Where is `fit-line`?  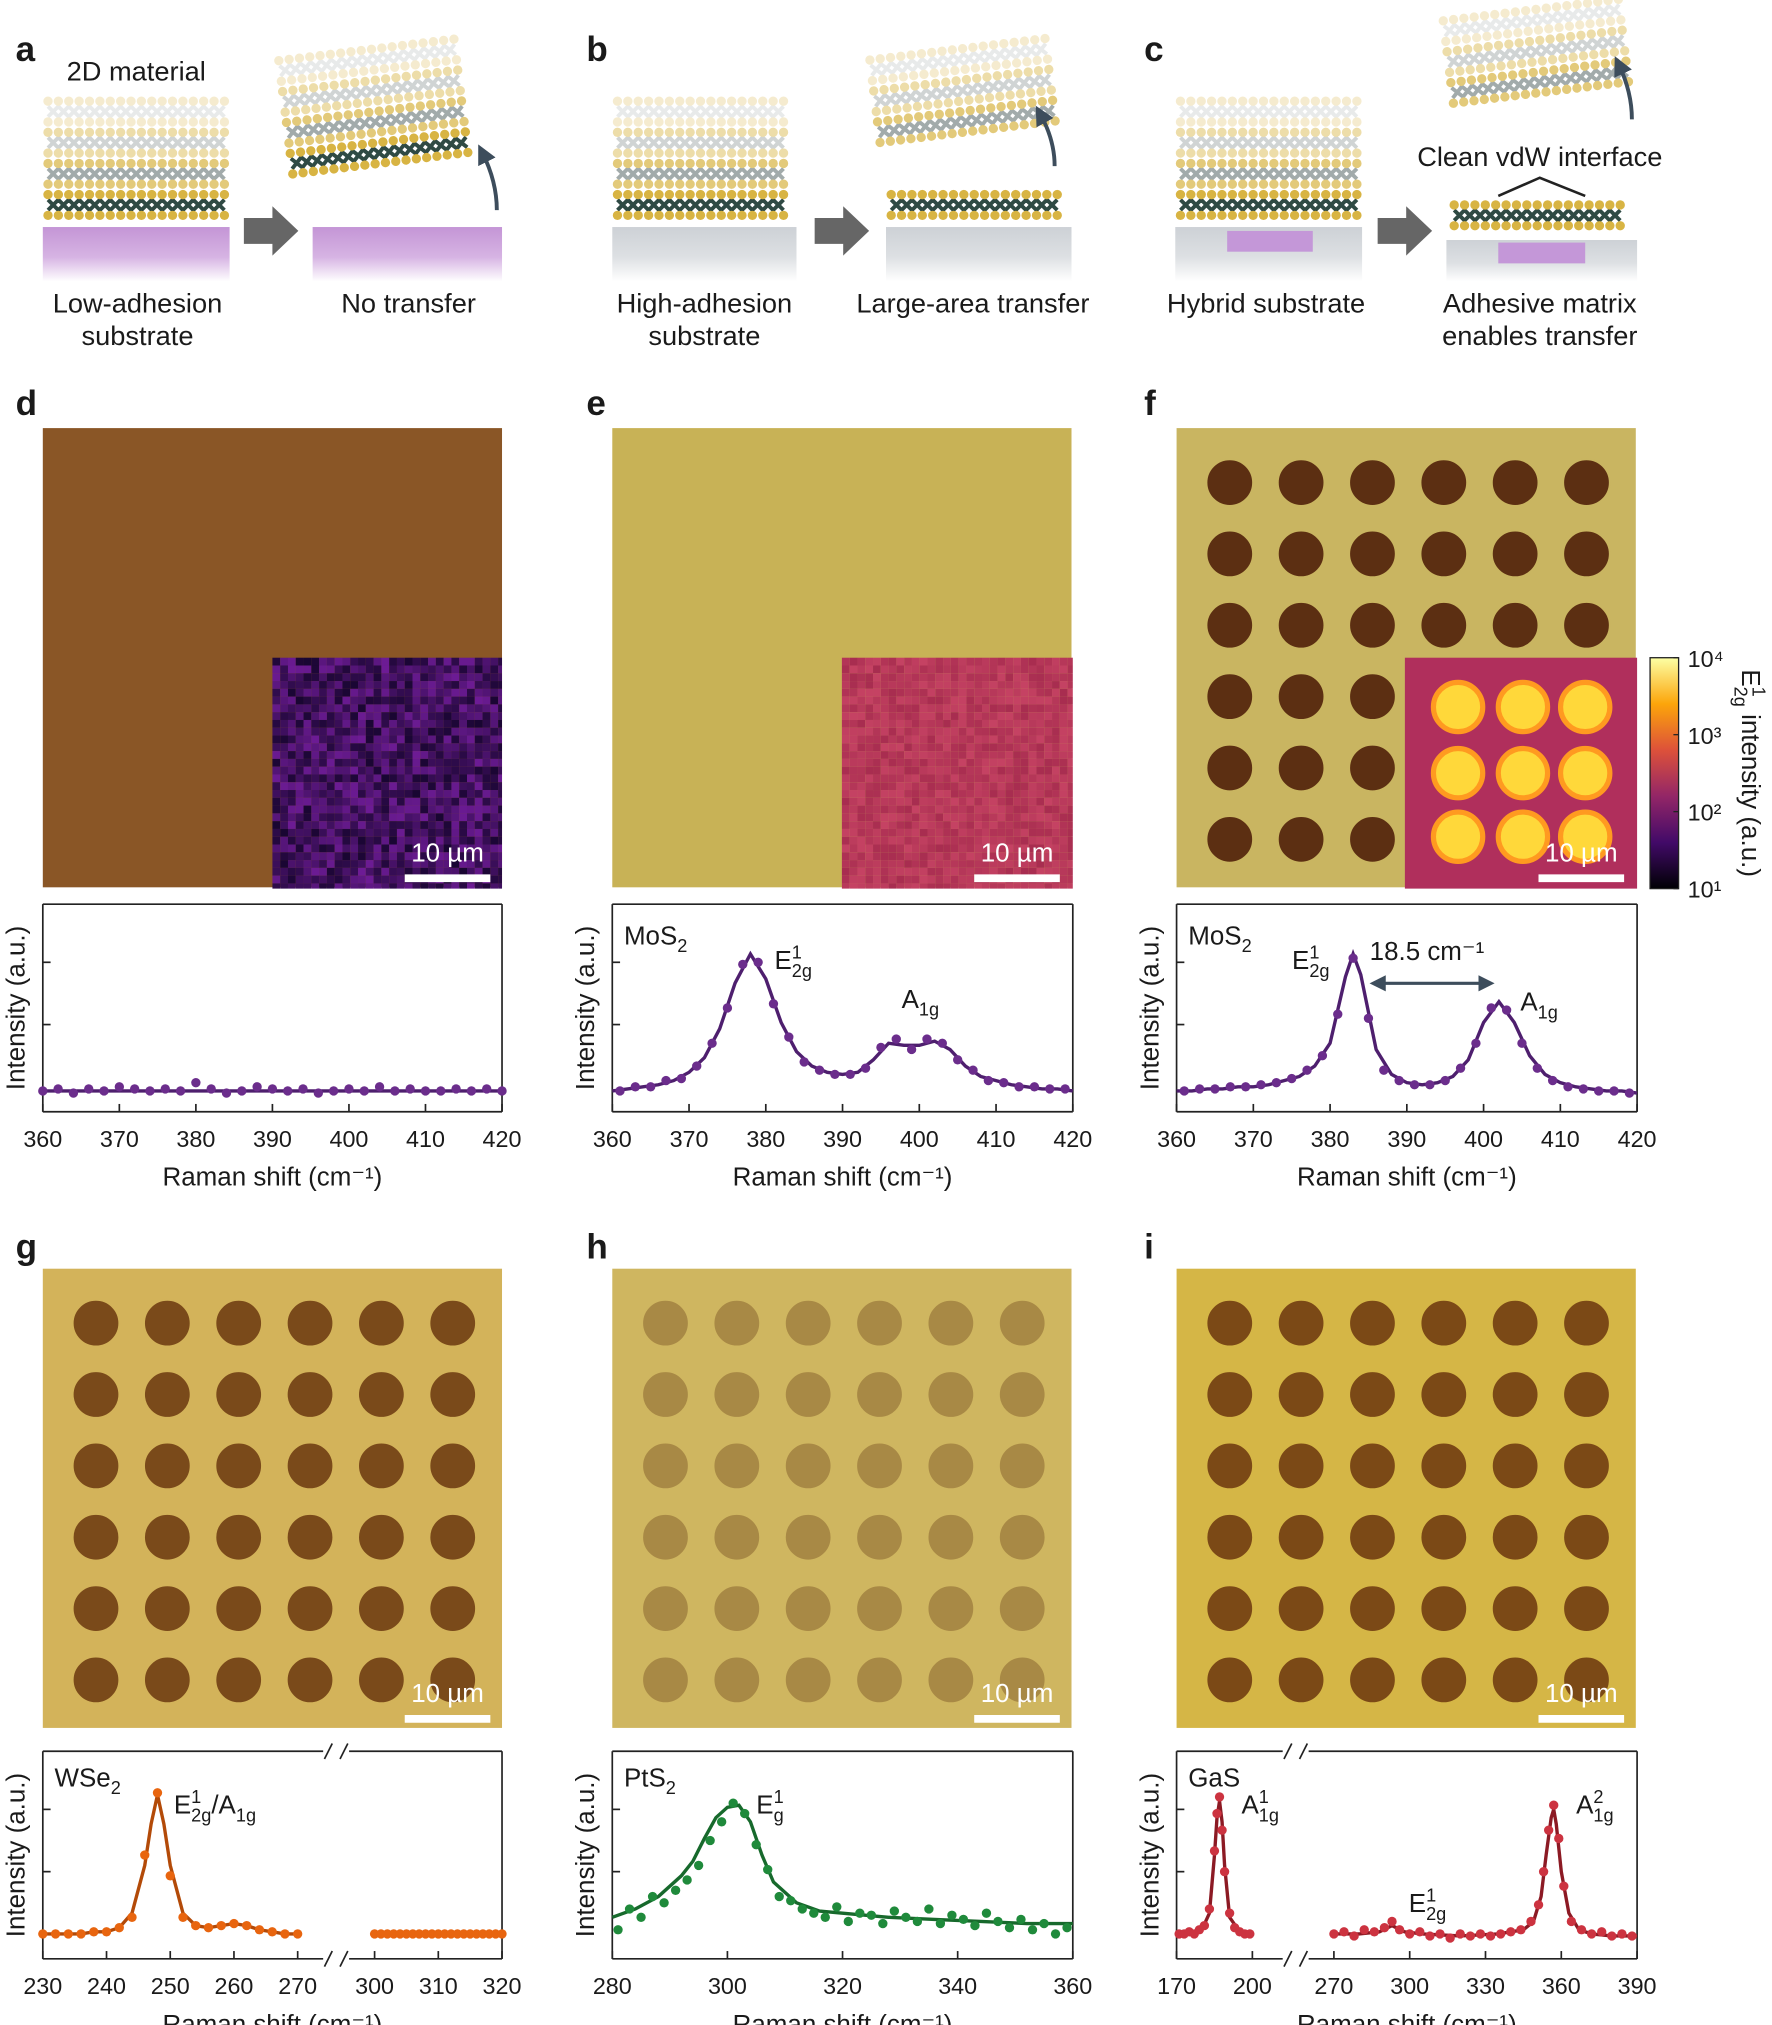 fit-line is located at coordinates (842, 1022).